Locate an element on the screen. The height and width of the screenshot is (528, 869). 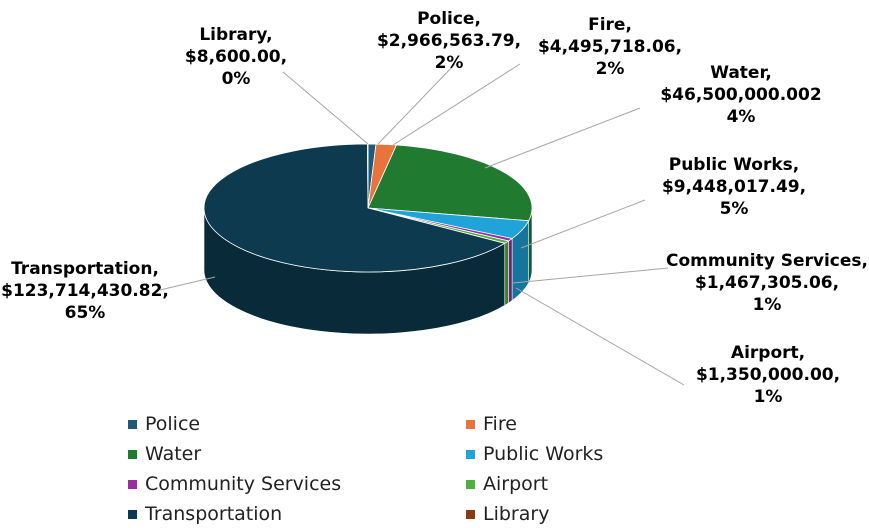
data-label-water: Water, $46,500,000.002 4% is located at coordinates (740, 95).